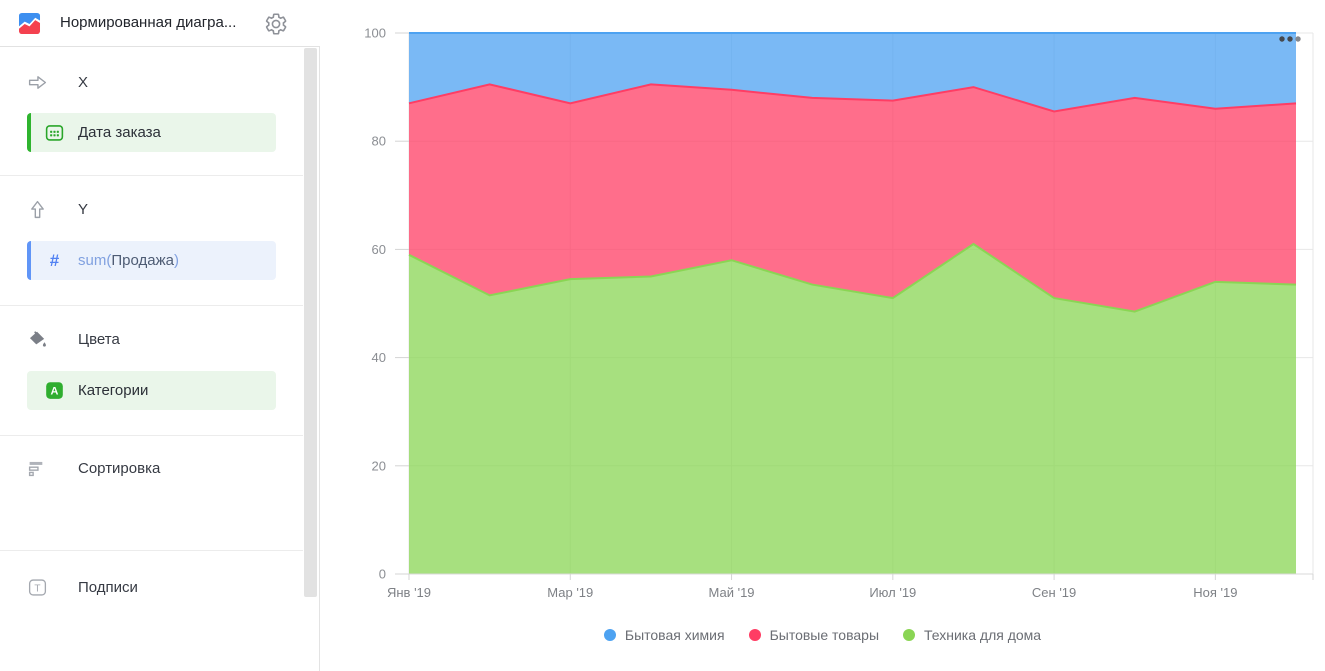 This screenshot has height=671, width=1325. I want to click on field-chip-sum-sales: # sum(Продажа), so click(151, 260).